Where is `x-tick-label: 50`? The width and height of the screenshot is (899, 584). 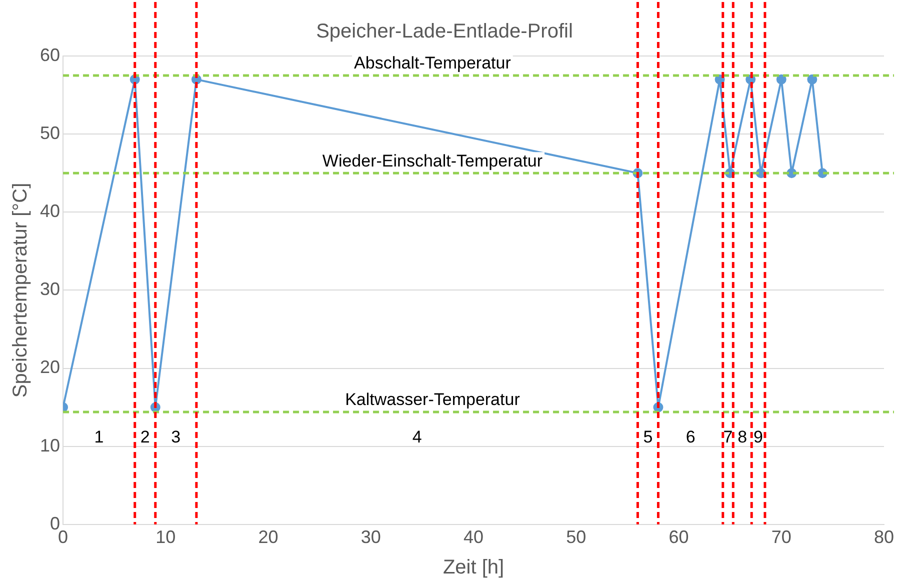
x-tick-label: 50 is located at coordinates (576, 537).